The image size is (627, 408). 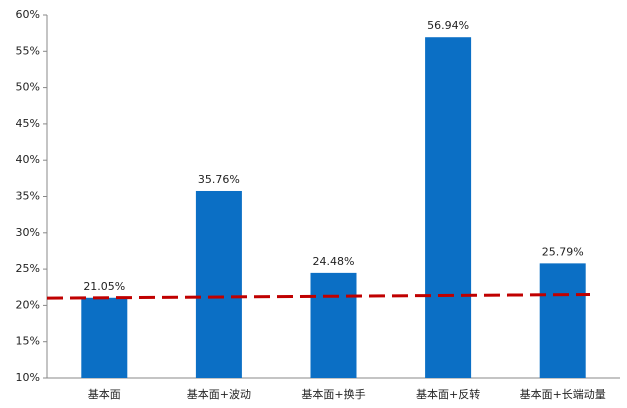 I want to click on y-tick-label: 10%, so click(x=28, y=377).